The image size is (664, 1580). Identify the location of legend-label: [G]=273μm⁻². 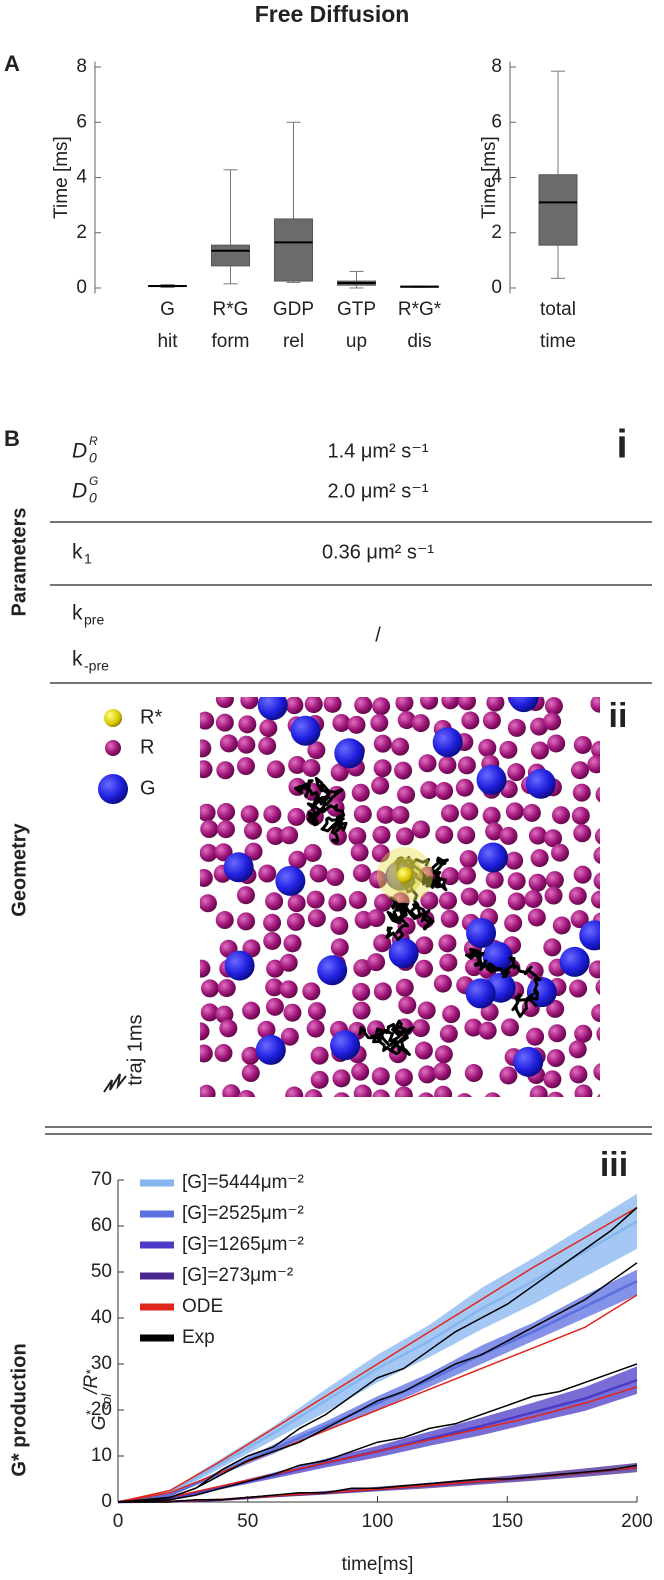
(237, 1275).